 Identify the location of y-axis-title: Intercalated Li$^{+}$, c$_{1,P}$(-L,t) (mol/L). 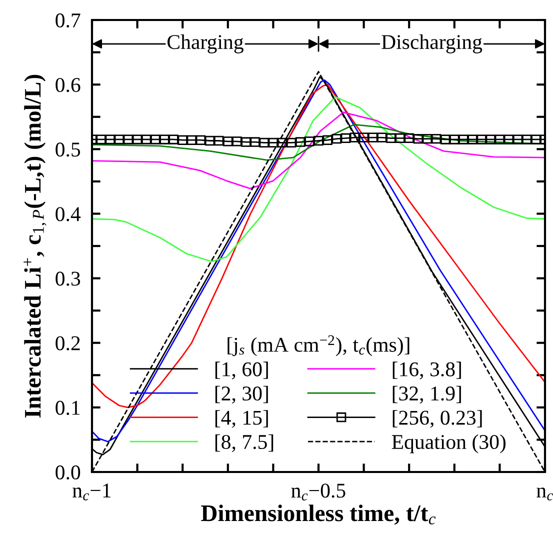
(35, 246).